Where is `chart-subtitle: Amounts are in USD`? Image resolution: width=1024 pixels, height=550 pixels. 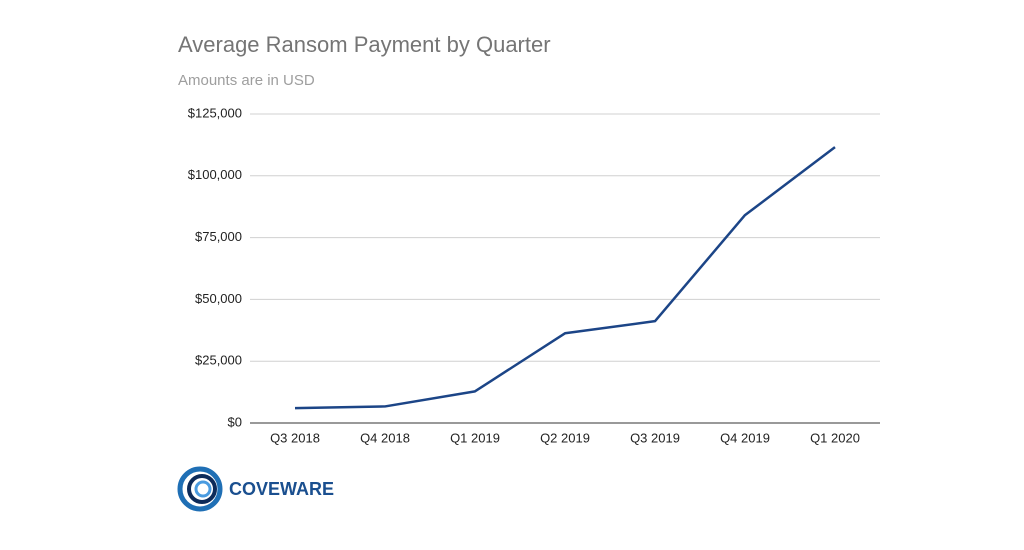 chart-subtitle: Amounts are in USD is located at coordinates (246, 80).